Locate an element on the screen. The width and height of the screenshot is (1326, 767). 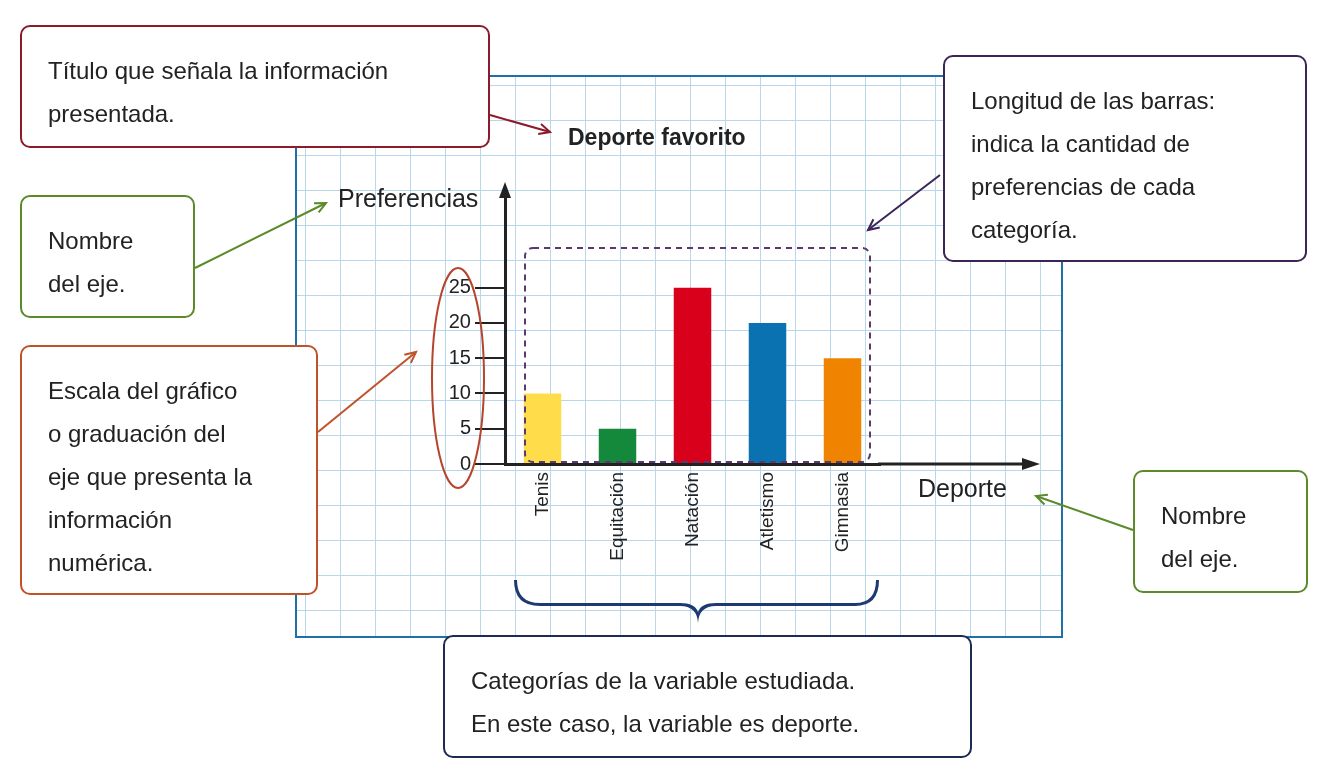
x-tick-label: Atletismo is located at coordinates (766, 511).